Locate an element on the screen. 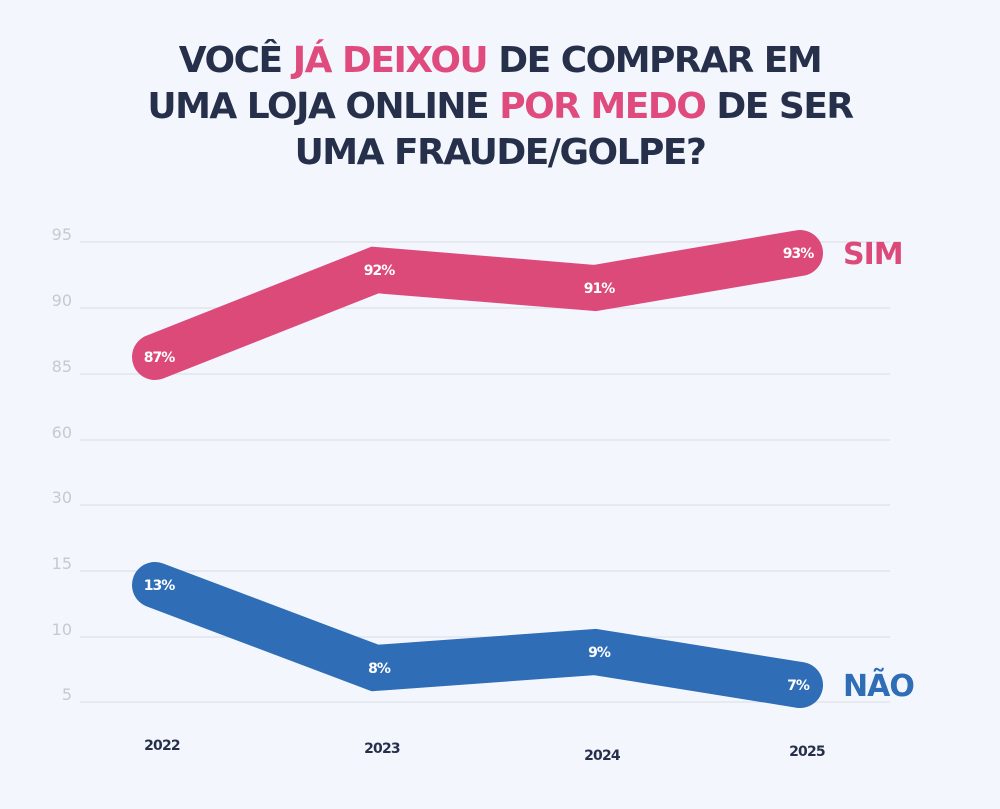 Image resolution: width=1000 pixels, height=809 pixels. y-axis-ticks: 95 90 85 60 30 15 10 5 is located at coordinates (62, 464).